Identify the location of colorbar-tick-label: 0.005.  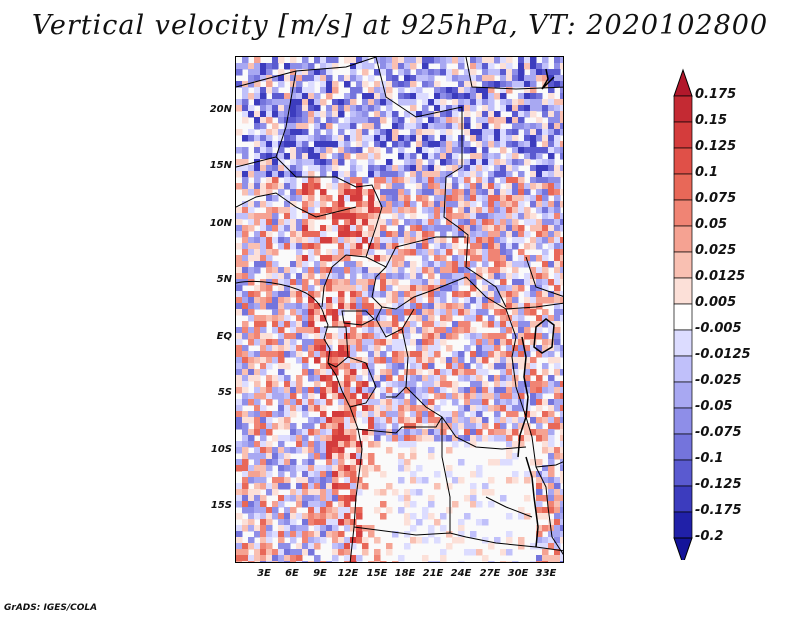
(716, 302).